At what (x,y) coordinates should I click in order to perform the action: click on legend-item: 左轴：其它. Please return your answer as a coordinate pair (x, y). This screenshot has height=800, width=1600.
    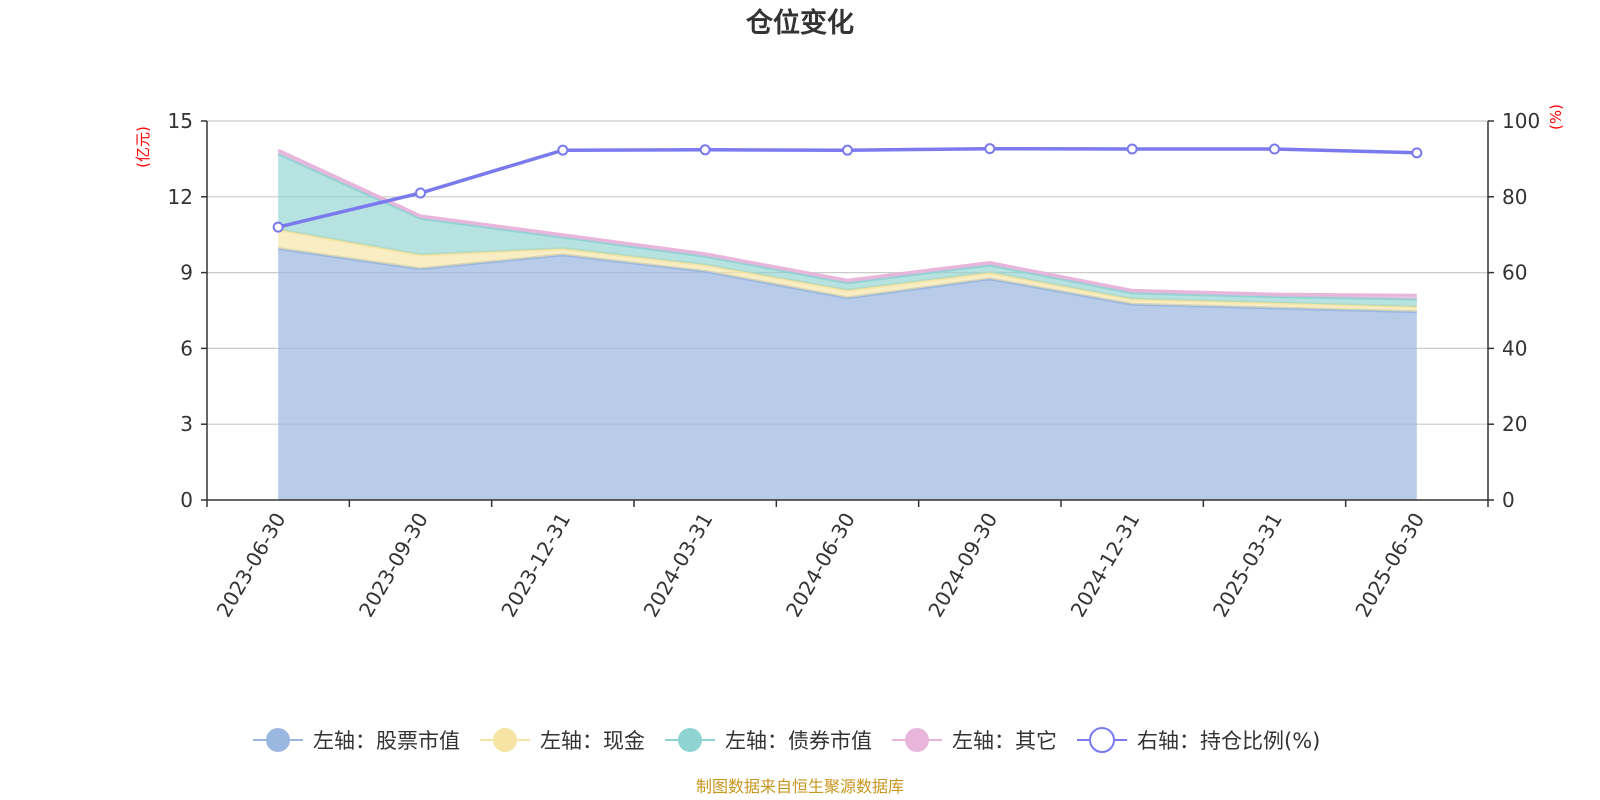
    Looking at the image, I should click on (974, 740).